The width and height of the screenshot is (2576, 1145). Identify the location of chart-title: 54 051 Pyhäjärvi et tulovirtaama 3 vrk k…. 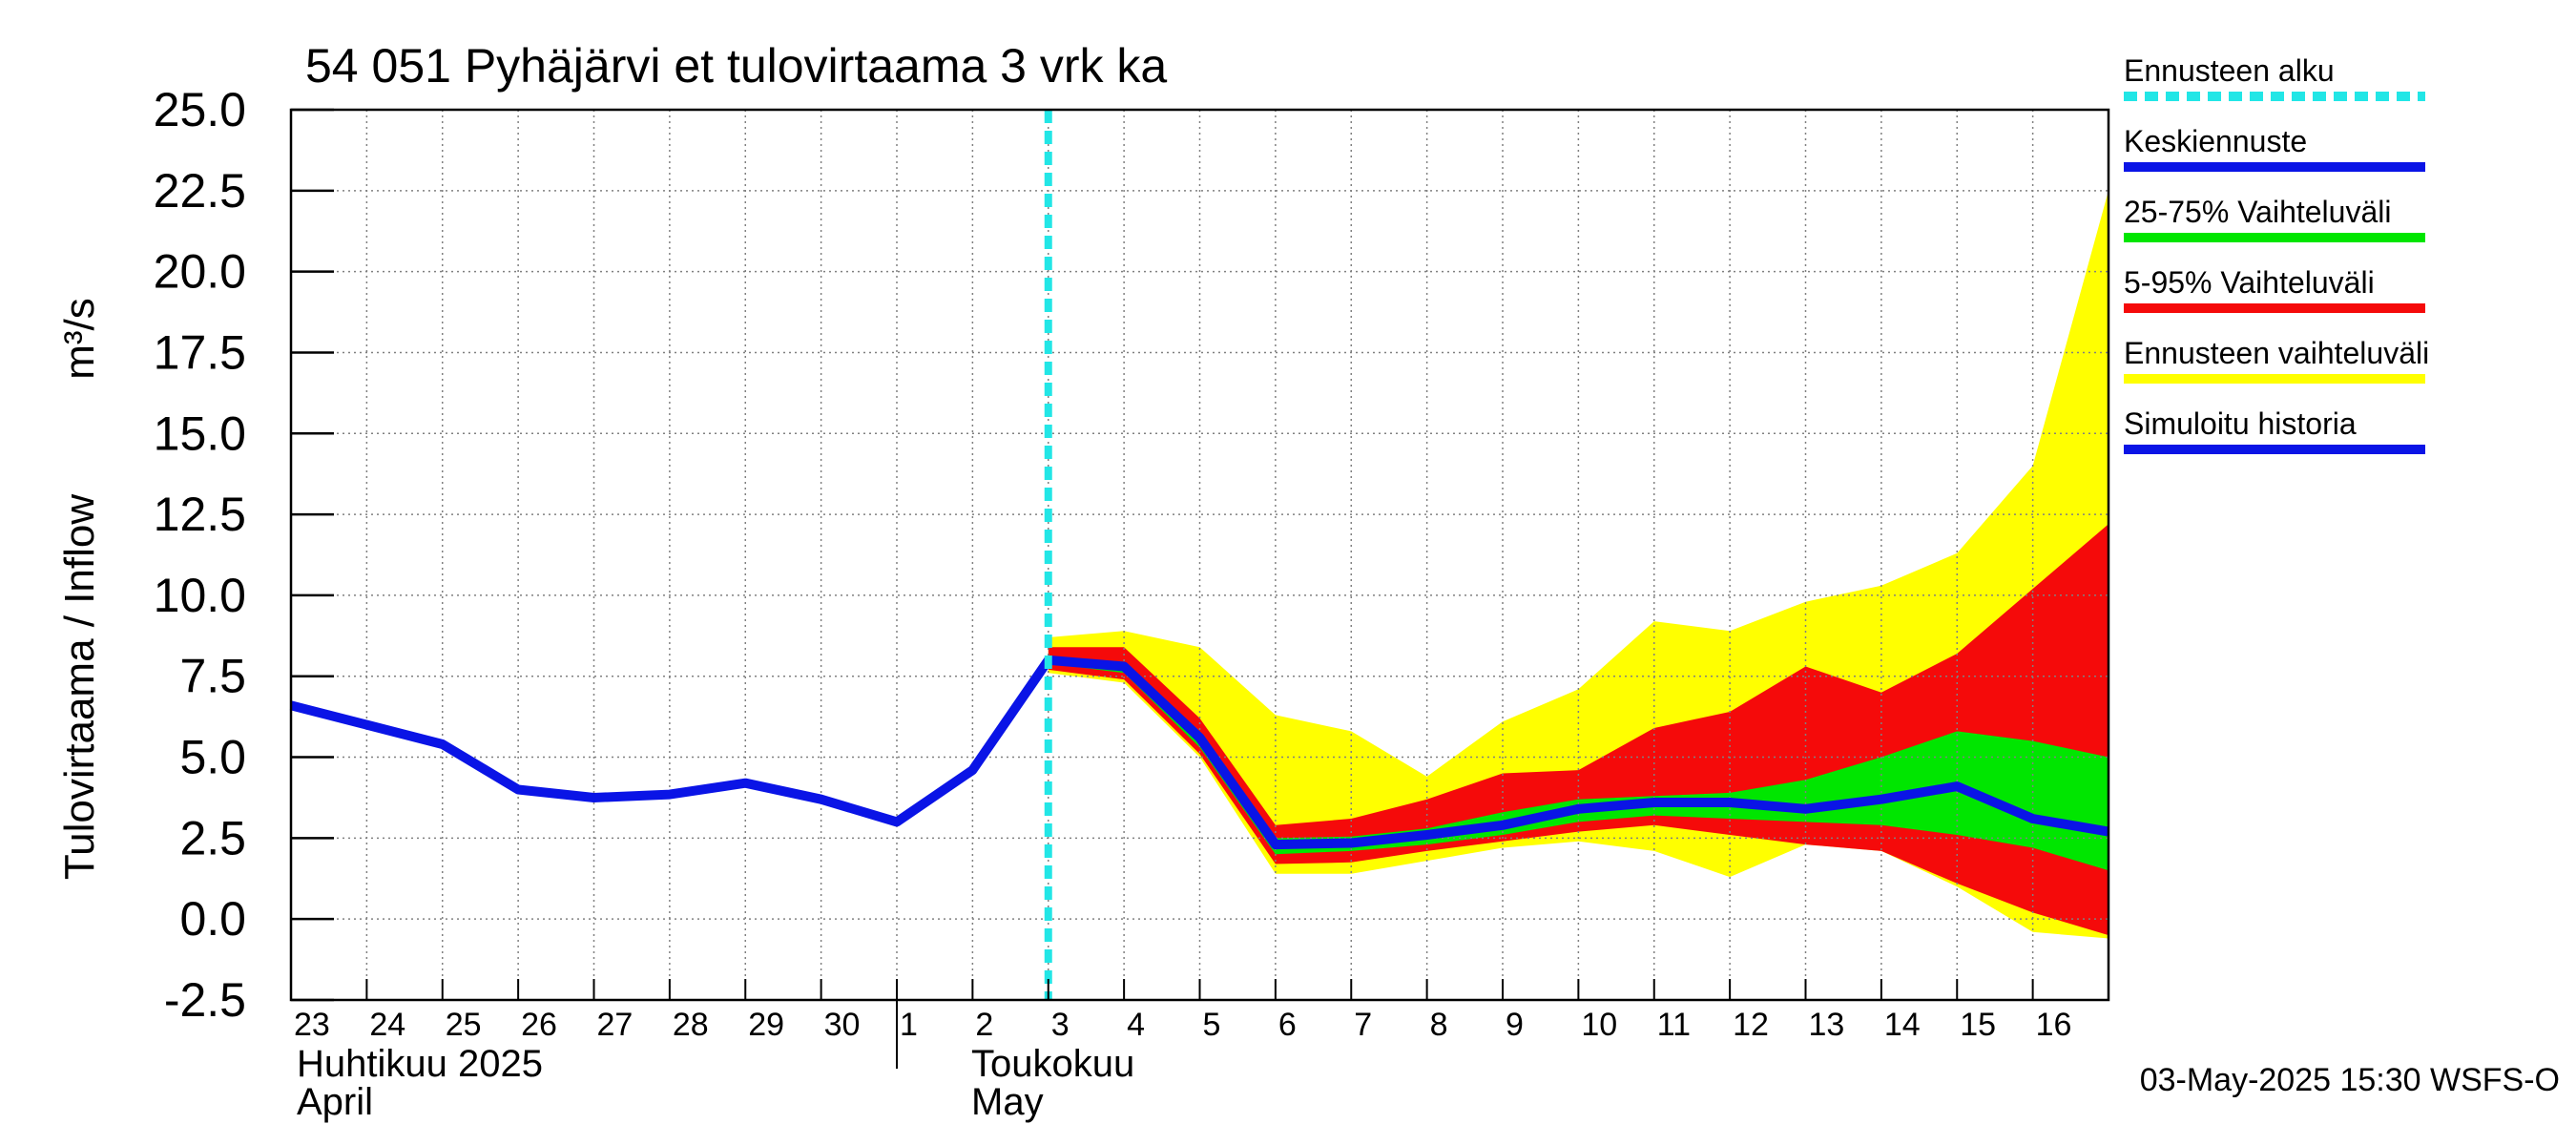
(736, 66).